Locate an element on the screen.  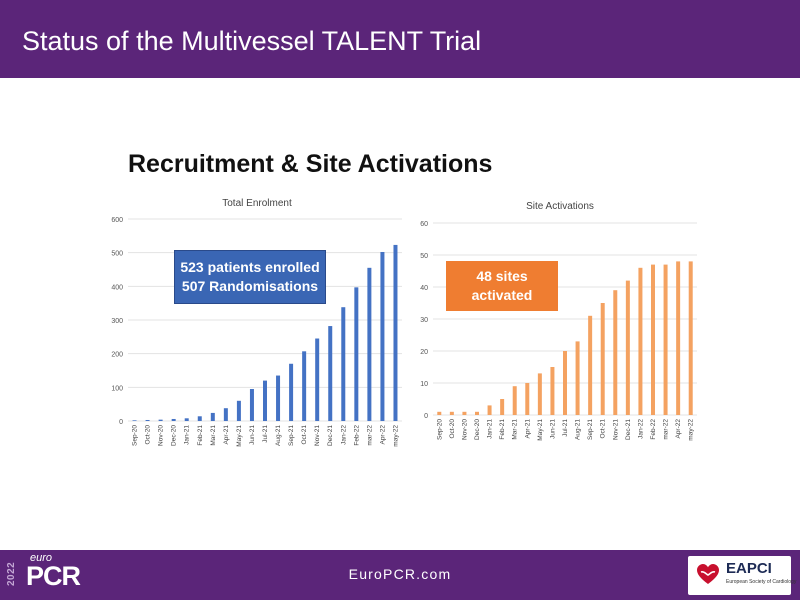
eapci-logo: EAPCI European Society of Cardiology is located at coordinates (742, 575).